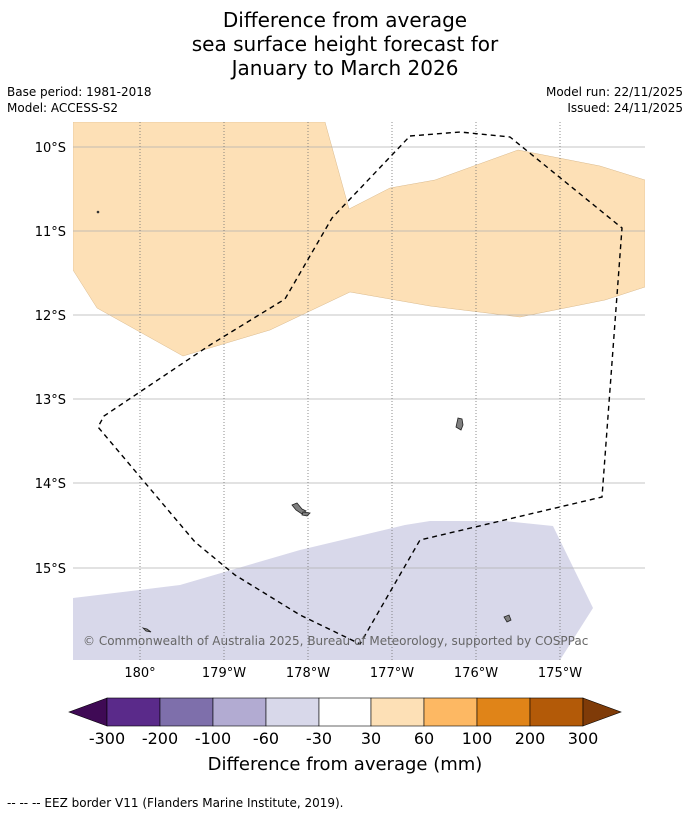  I want to click on lat-labels: 10°S 11°S 12°S 13°S 14°S 15°S, so click(50, 359).